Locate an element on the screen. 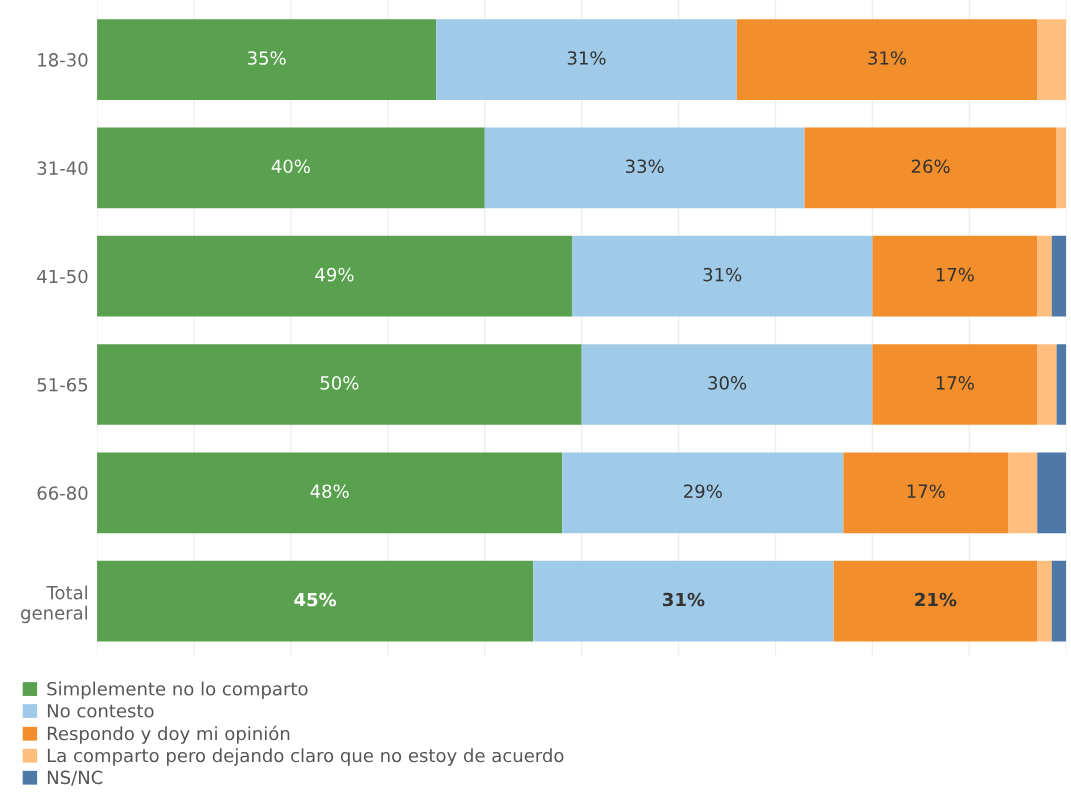  data-label: 49% is located at coordinates (334, 274).